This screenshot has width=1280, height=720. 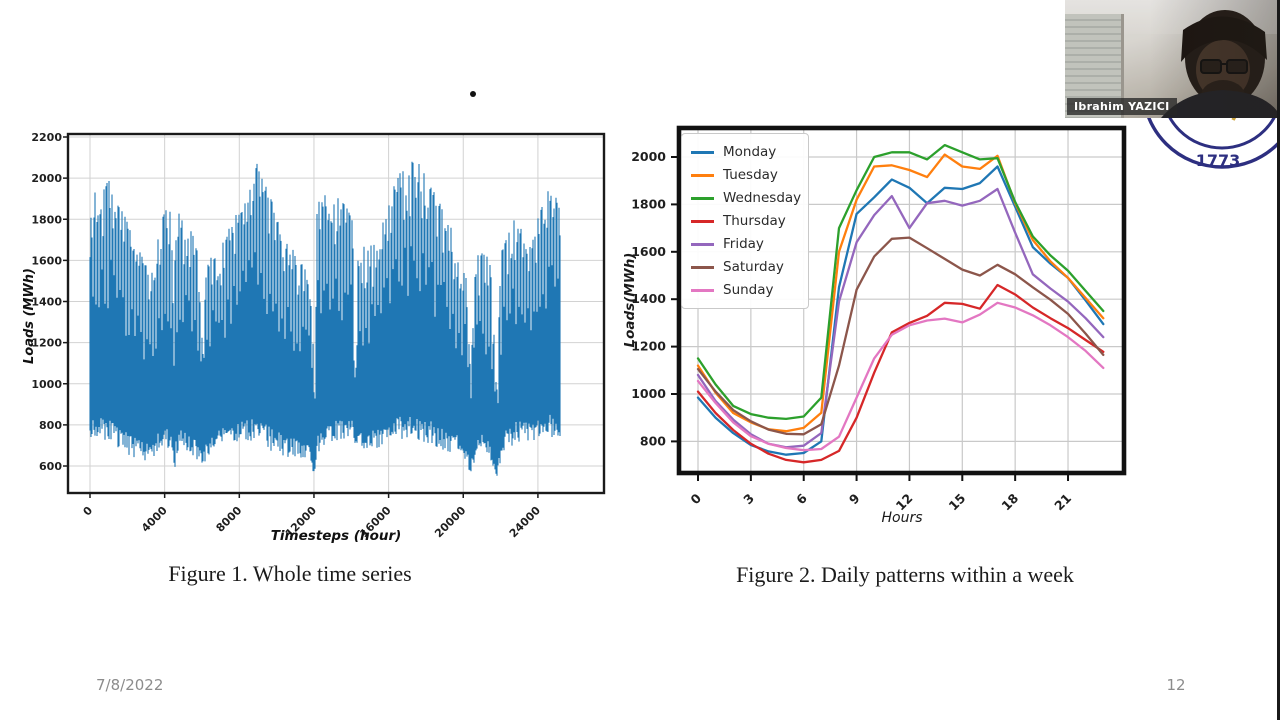 What do you see at coordinates (957, 502) in the screenshot?
I see `svg-text: 15` at bounding box center [957, 502].